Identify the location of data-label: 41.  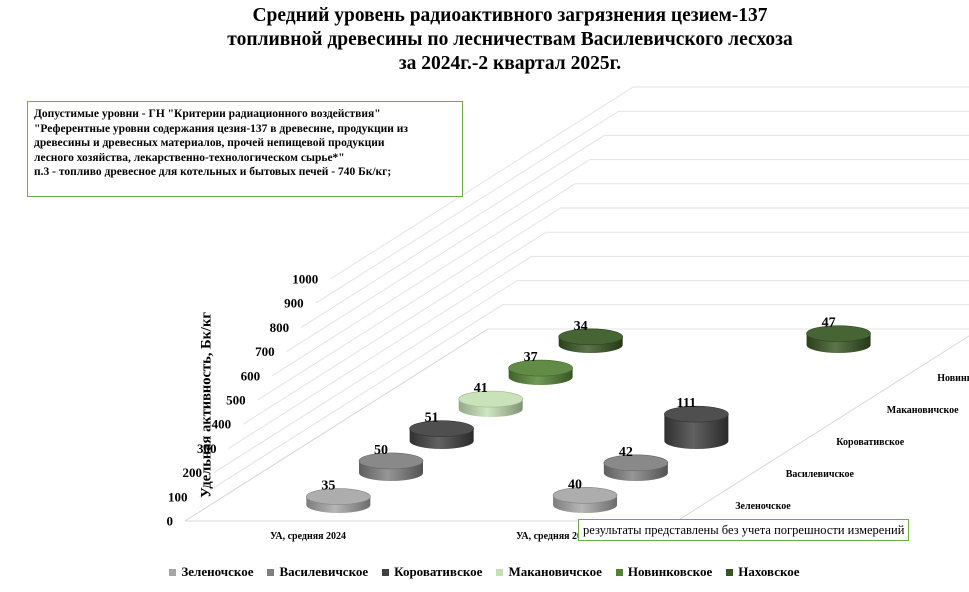
(481, 388).